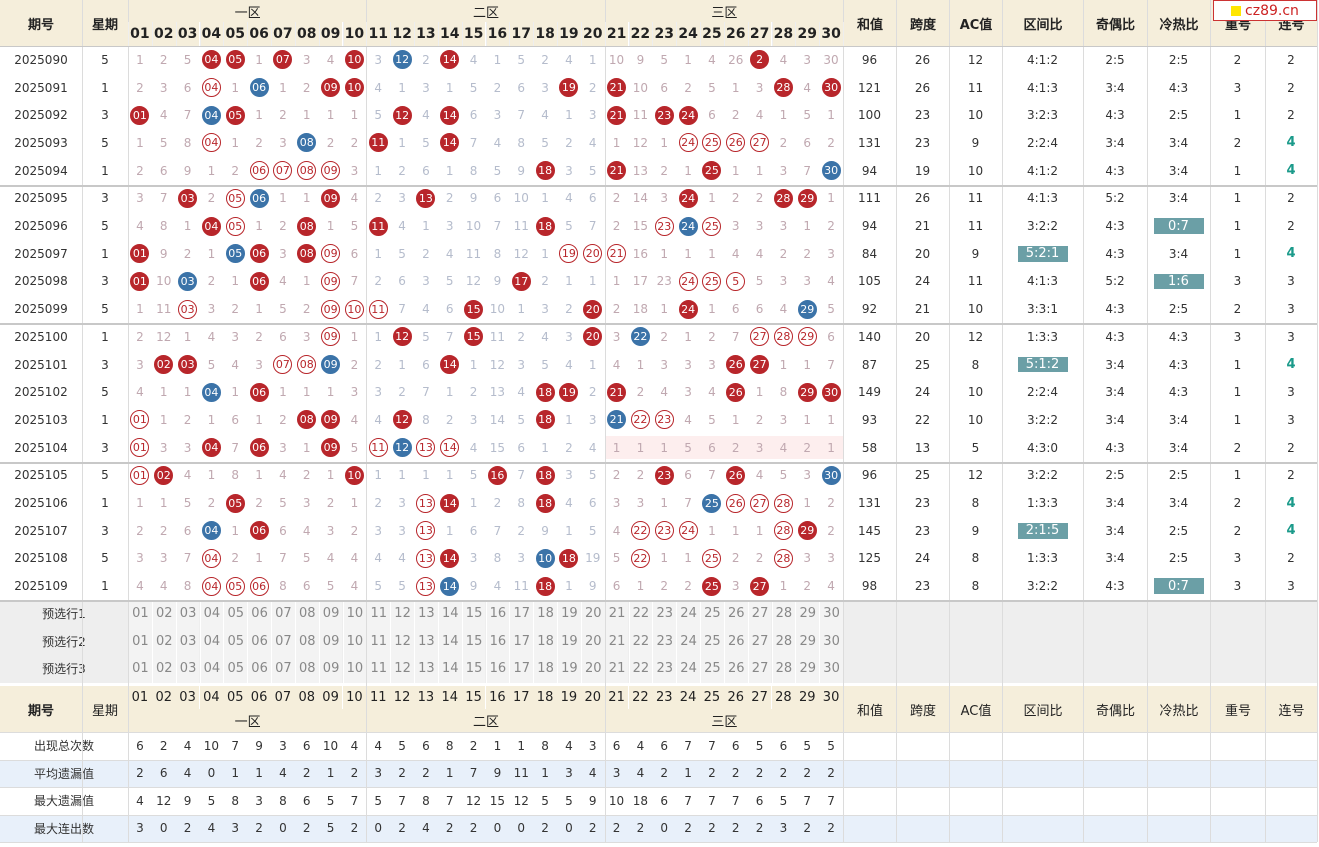 The image size is (1319, 847). I want to click on preselect-number: 25, so click(712, 614).